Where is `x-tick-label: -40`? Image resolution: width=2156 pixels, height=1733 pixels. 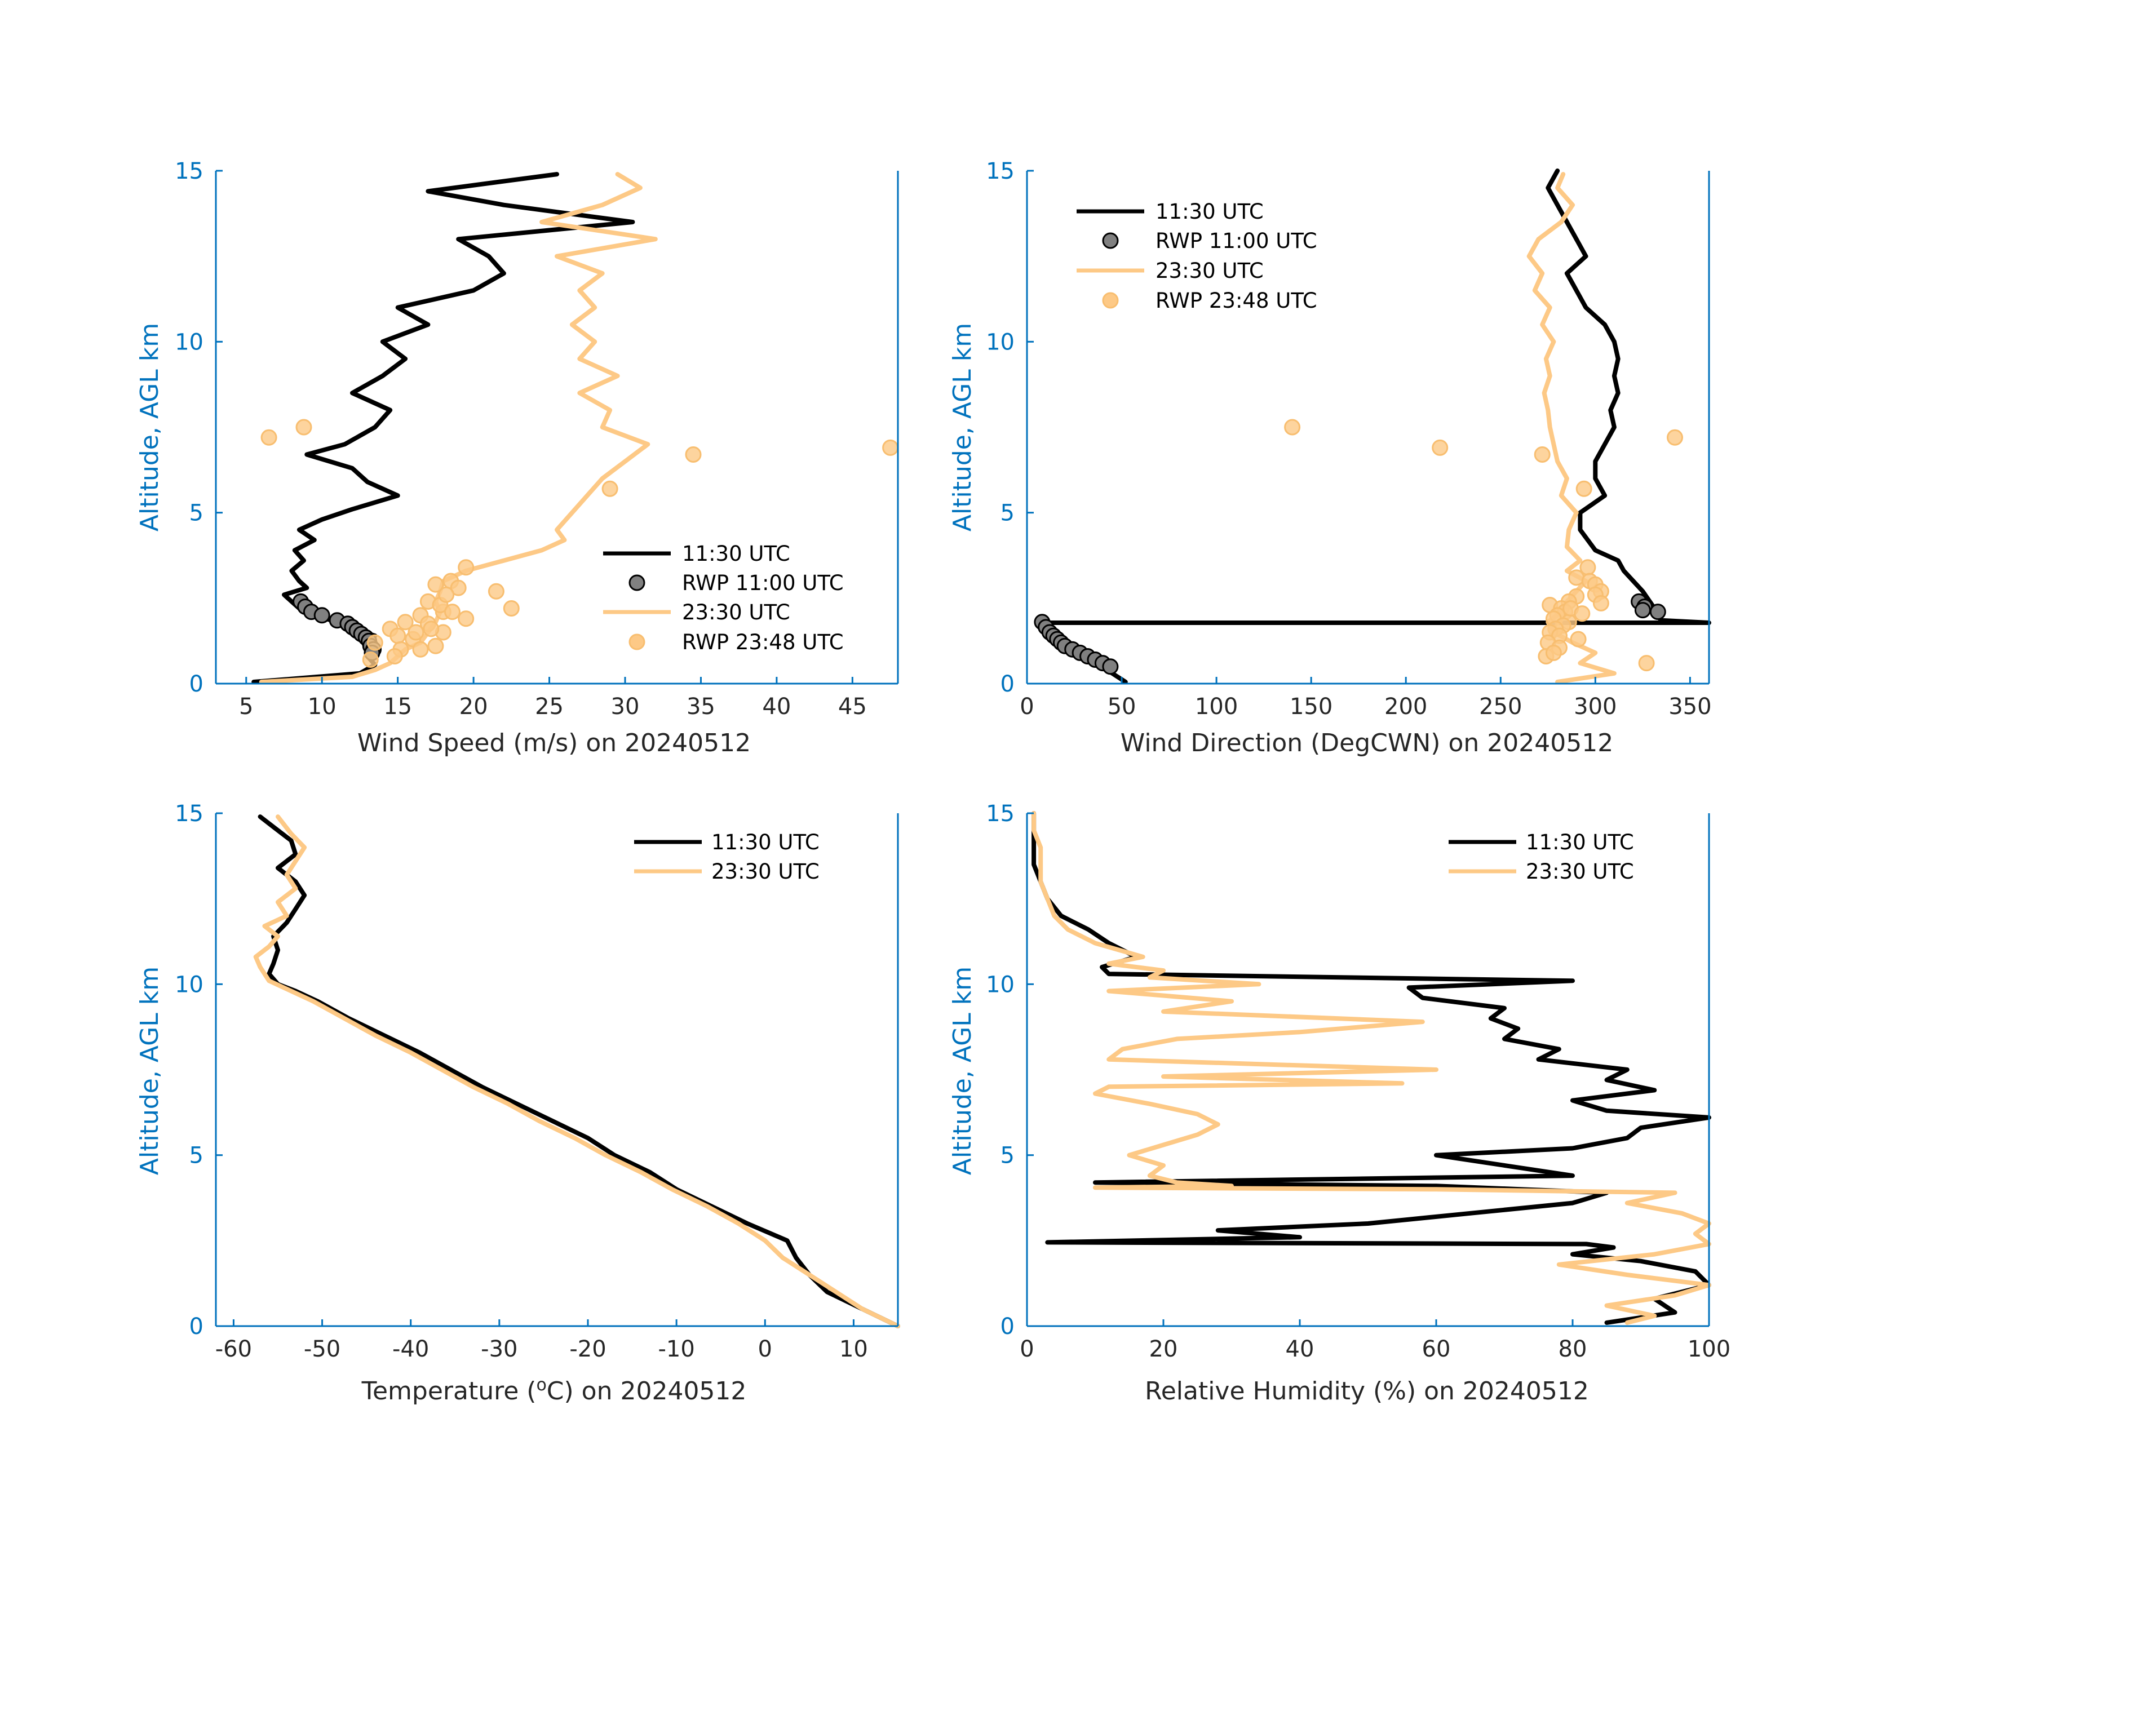 x-tick-label: -40 is located at coordinates (410, 1349).